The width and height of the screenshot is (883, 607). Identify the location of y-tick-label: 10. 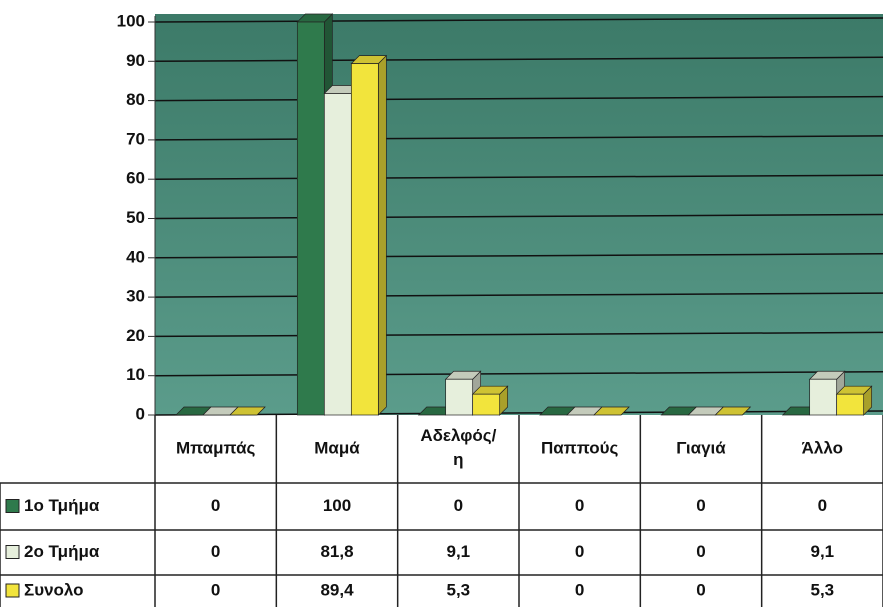
(135, 374).